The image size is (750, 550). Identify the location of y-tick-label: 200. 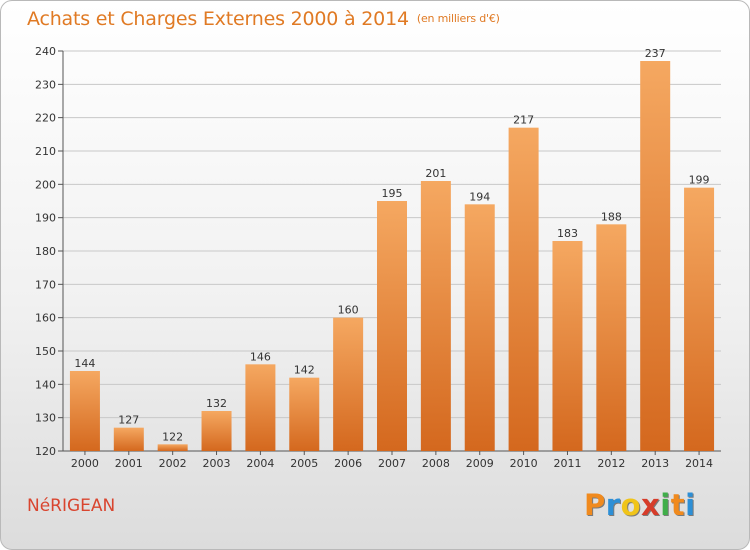
(45, 184).